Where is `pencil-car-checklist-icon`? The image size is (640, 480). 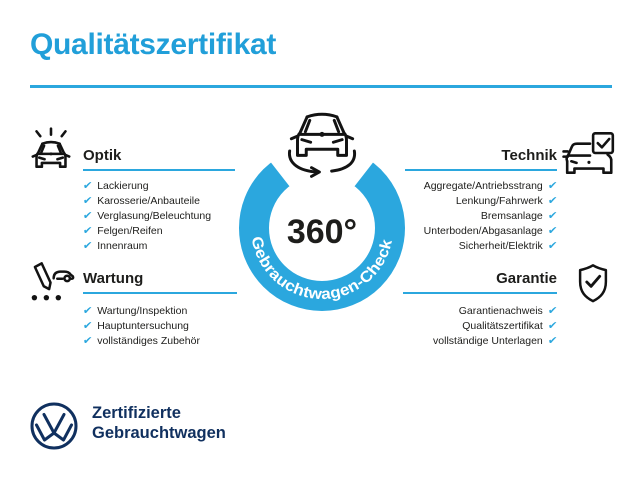 pencil-car-checklist-icon is located at coordinates (53, 281).